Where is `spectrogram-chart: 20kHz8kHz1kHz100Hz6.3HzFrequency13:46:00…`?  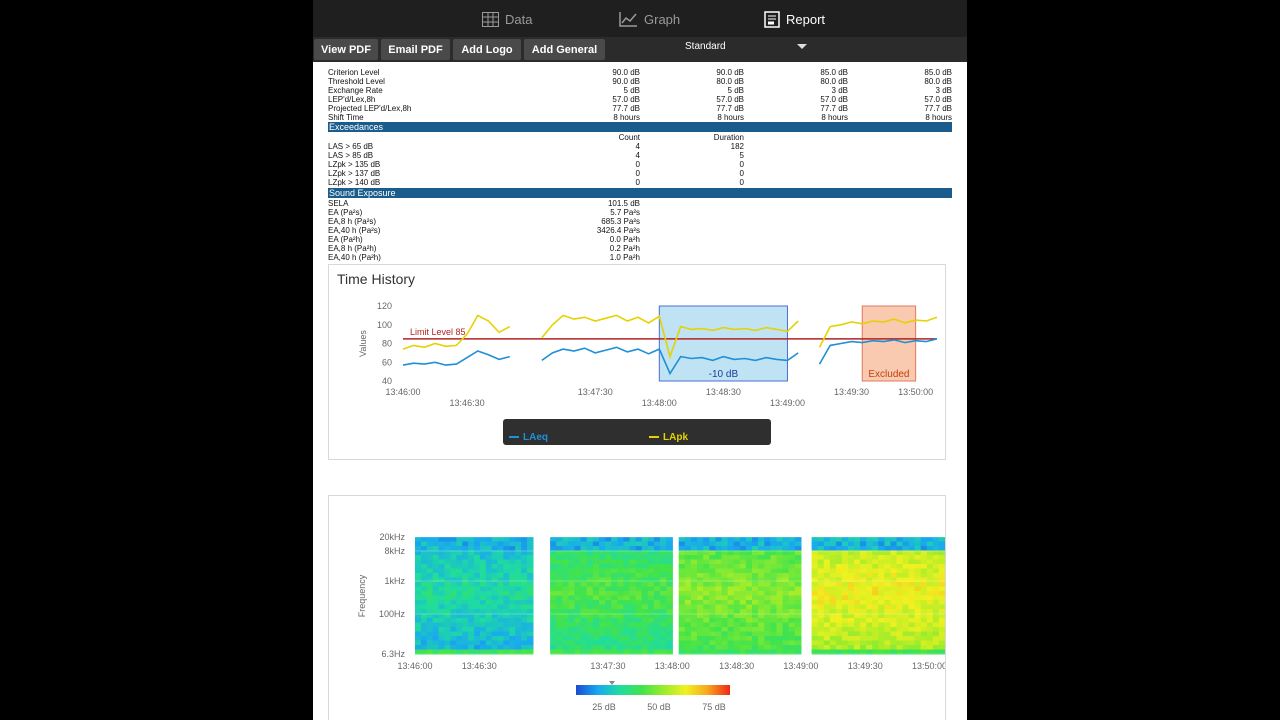
spectrogram-chart: 20kHz8kHz1kHz100Hz6.3HzFrequency13:46:00… is located at coordinates (637, 608).